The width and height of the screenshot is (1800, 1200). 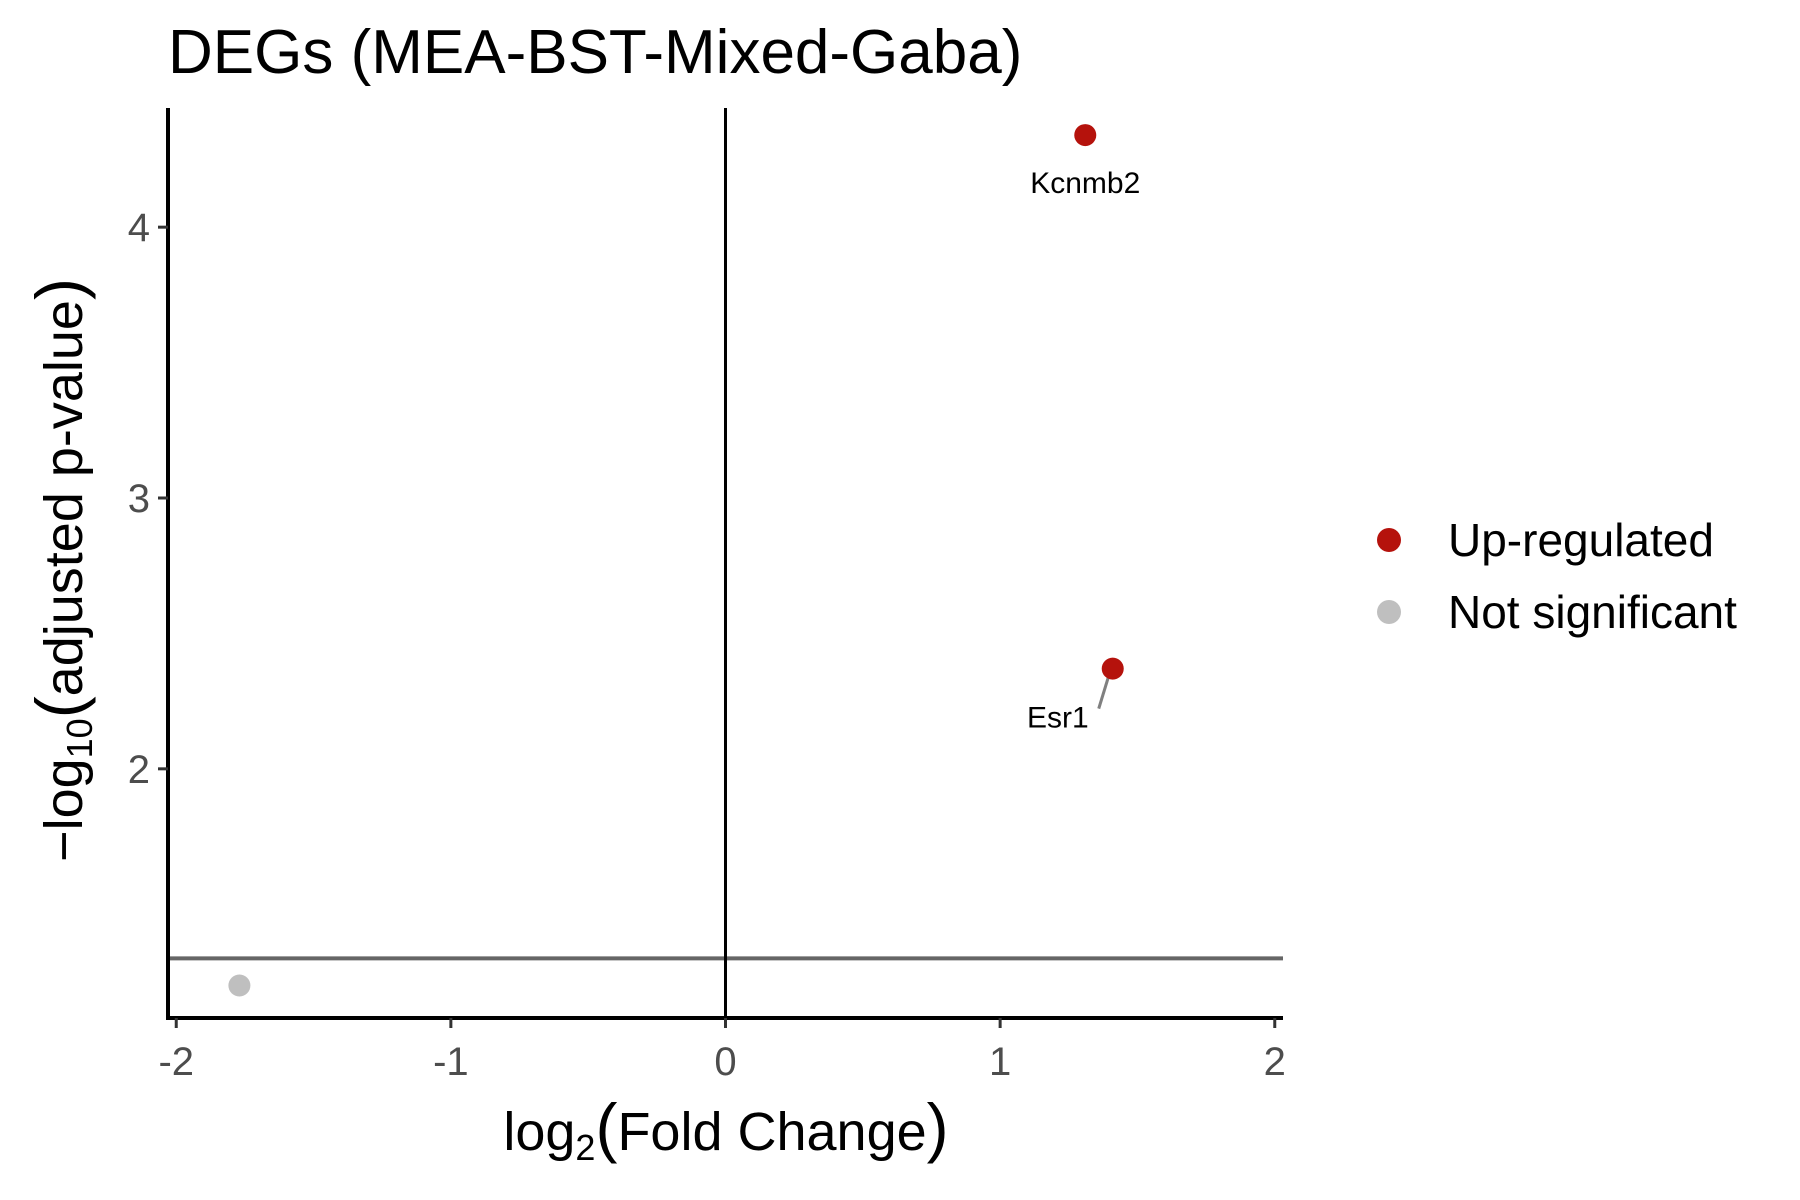 I want to click on y-tick-label: 4, so click(x=139, y=228).